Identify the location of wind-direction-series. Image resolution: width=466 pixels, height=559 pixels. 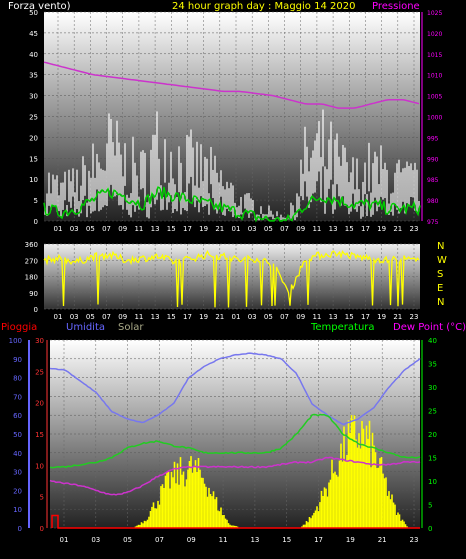
(231, 278).